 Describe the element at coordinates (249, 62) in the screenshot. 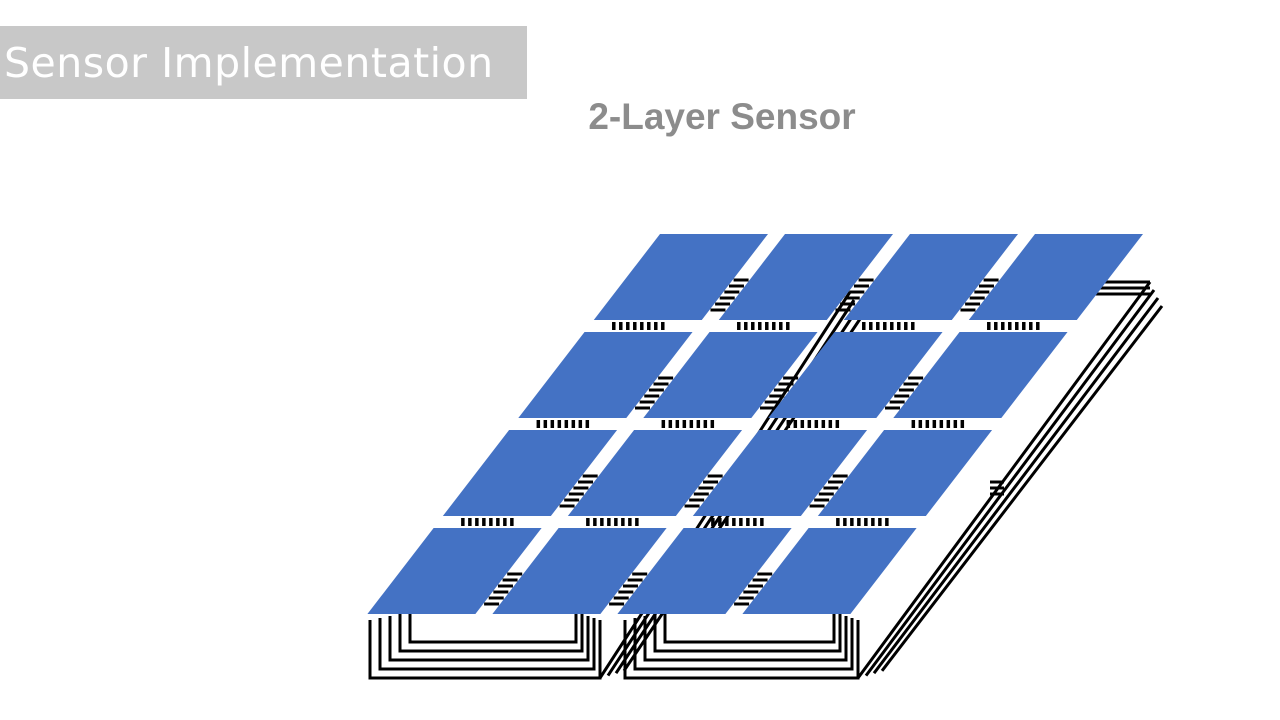

I see `slide-title: Sensor Implementation` at that location.